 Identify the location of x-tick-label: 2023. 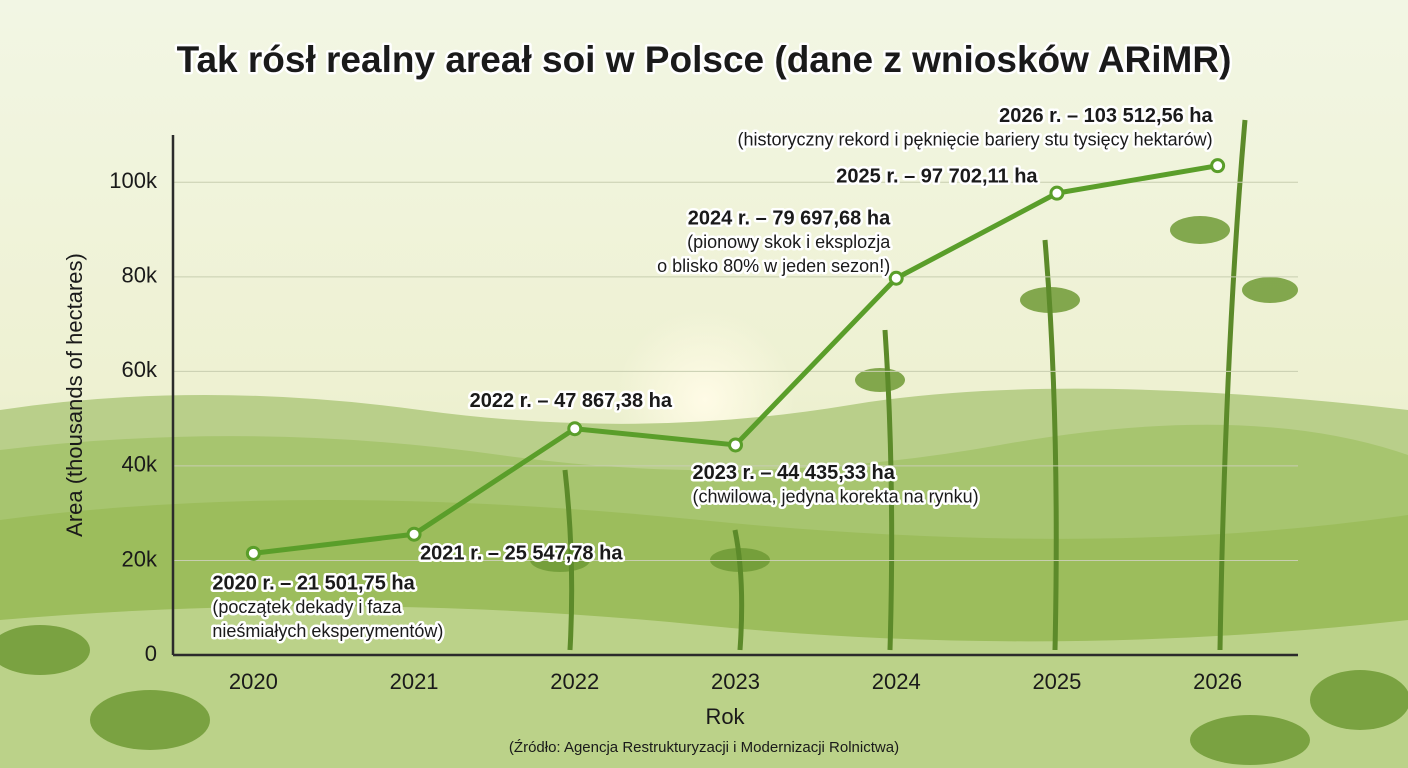
(735, 681).